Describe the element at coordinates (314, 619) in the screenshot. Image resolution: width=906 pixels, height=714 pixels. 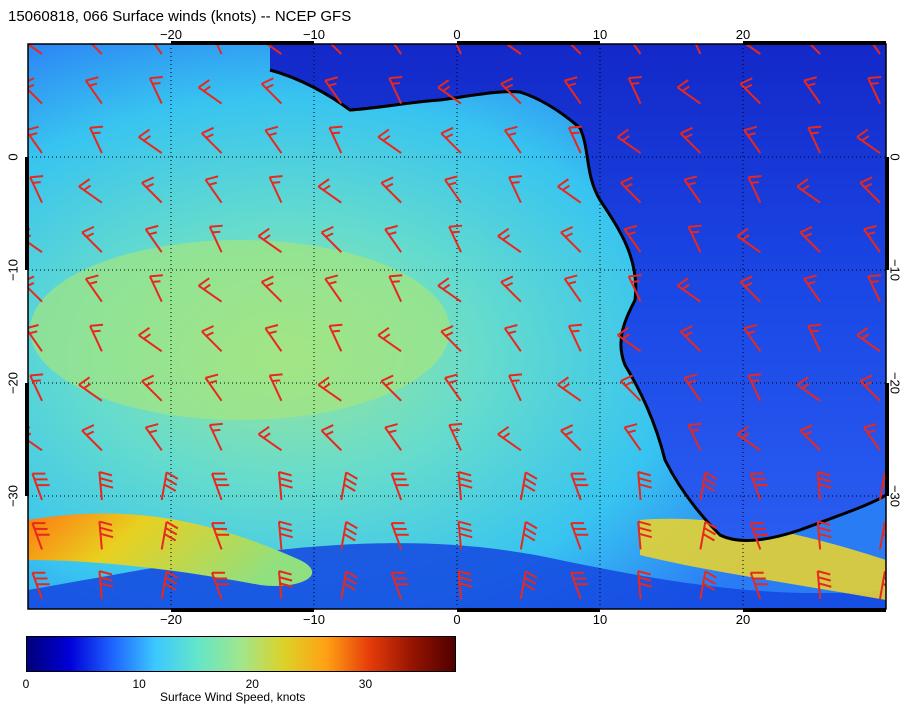
I see `lon-tick-label-bot: −10` at that location.